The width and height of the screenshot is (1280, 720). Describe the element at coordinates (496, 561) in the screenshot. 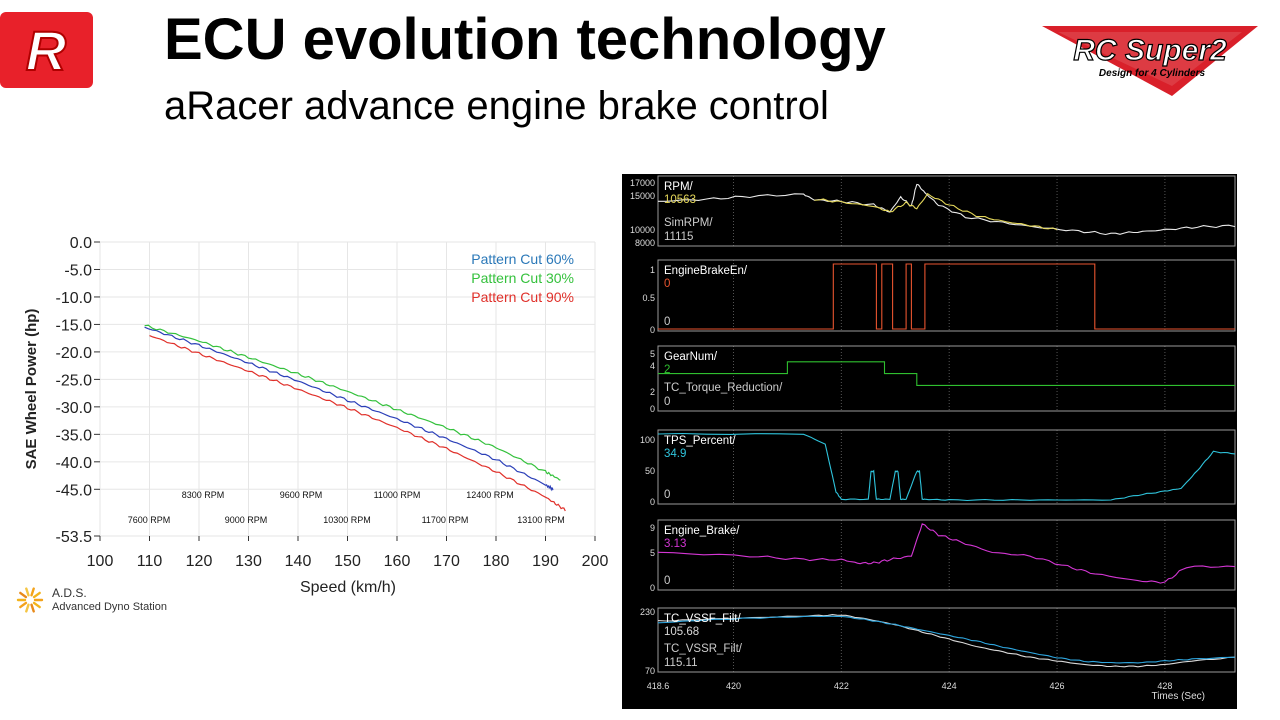

I see `x-tick-label: 180` at that location.